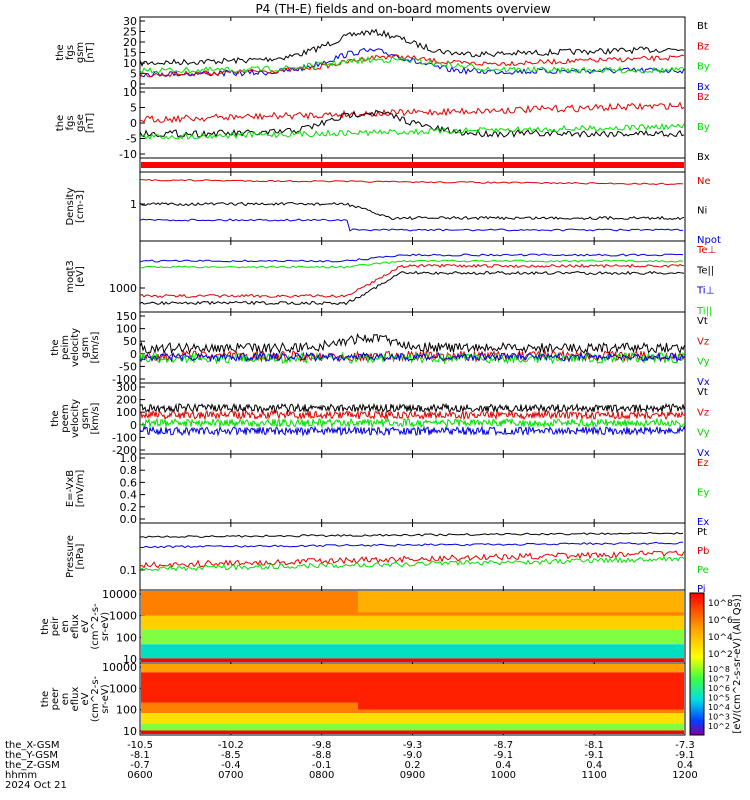  I want to click on ylabel-line: fgs, so click(70, 122).